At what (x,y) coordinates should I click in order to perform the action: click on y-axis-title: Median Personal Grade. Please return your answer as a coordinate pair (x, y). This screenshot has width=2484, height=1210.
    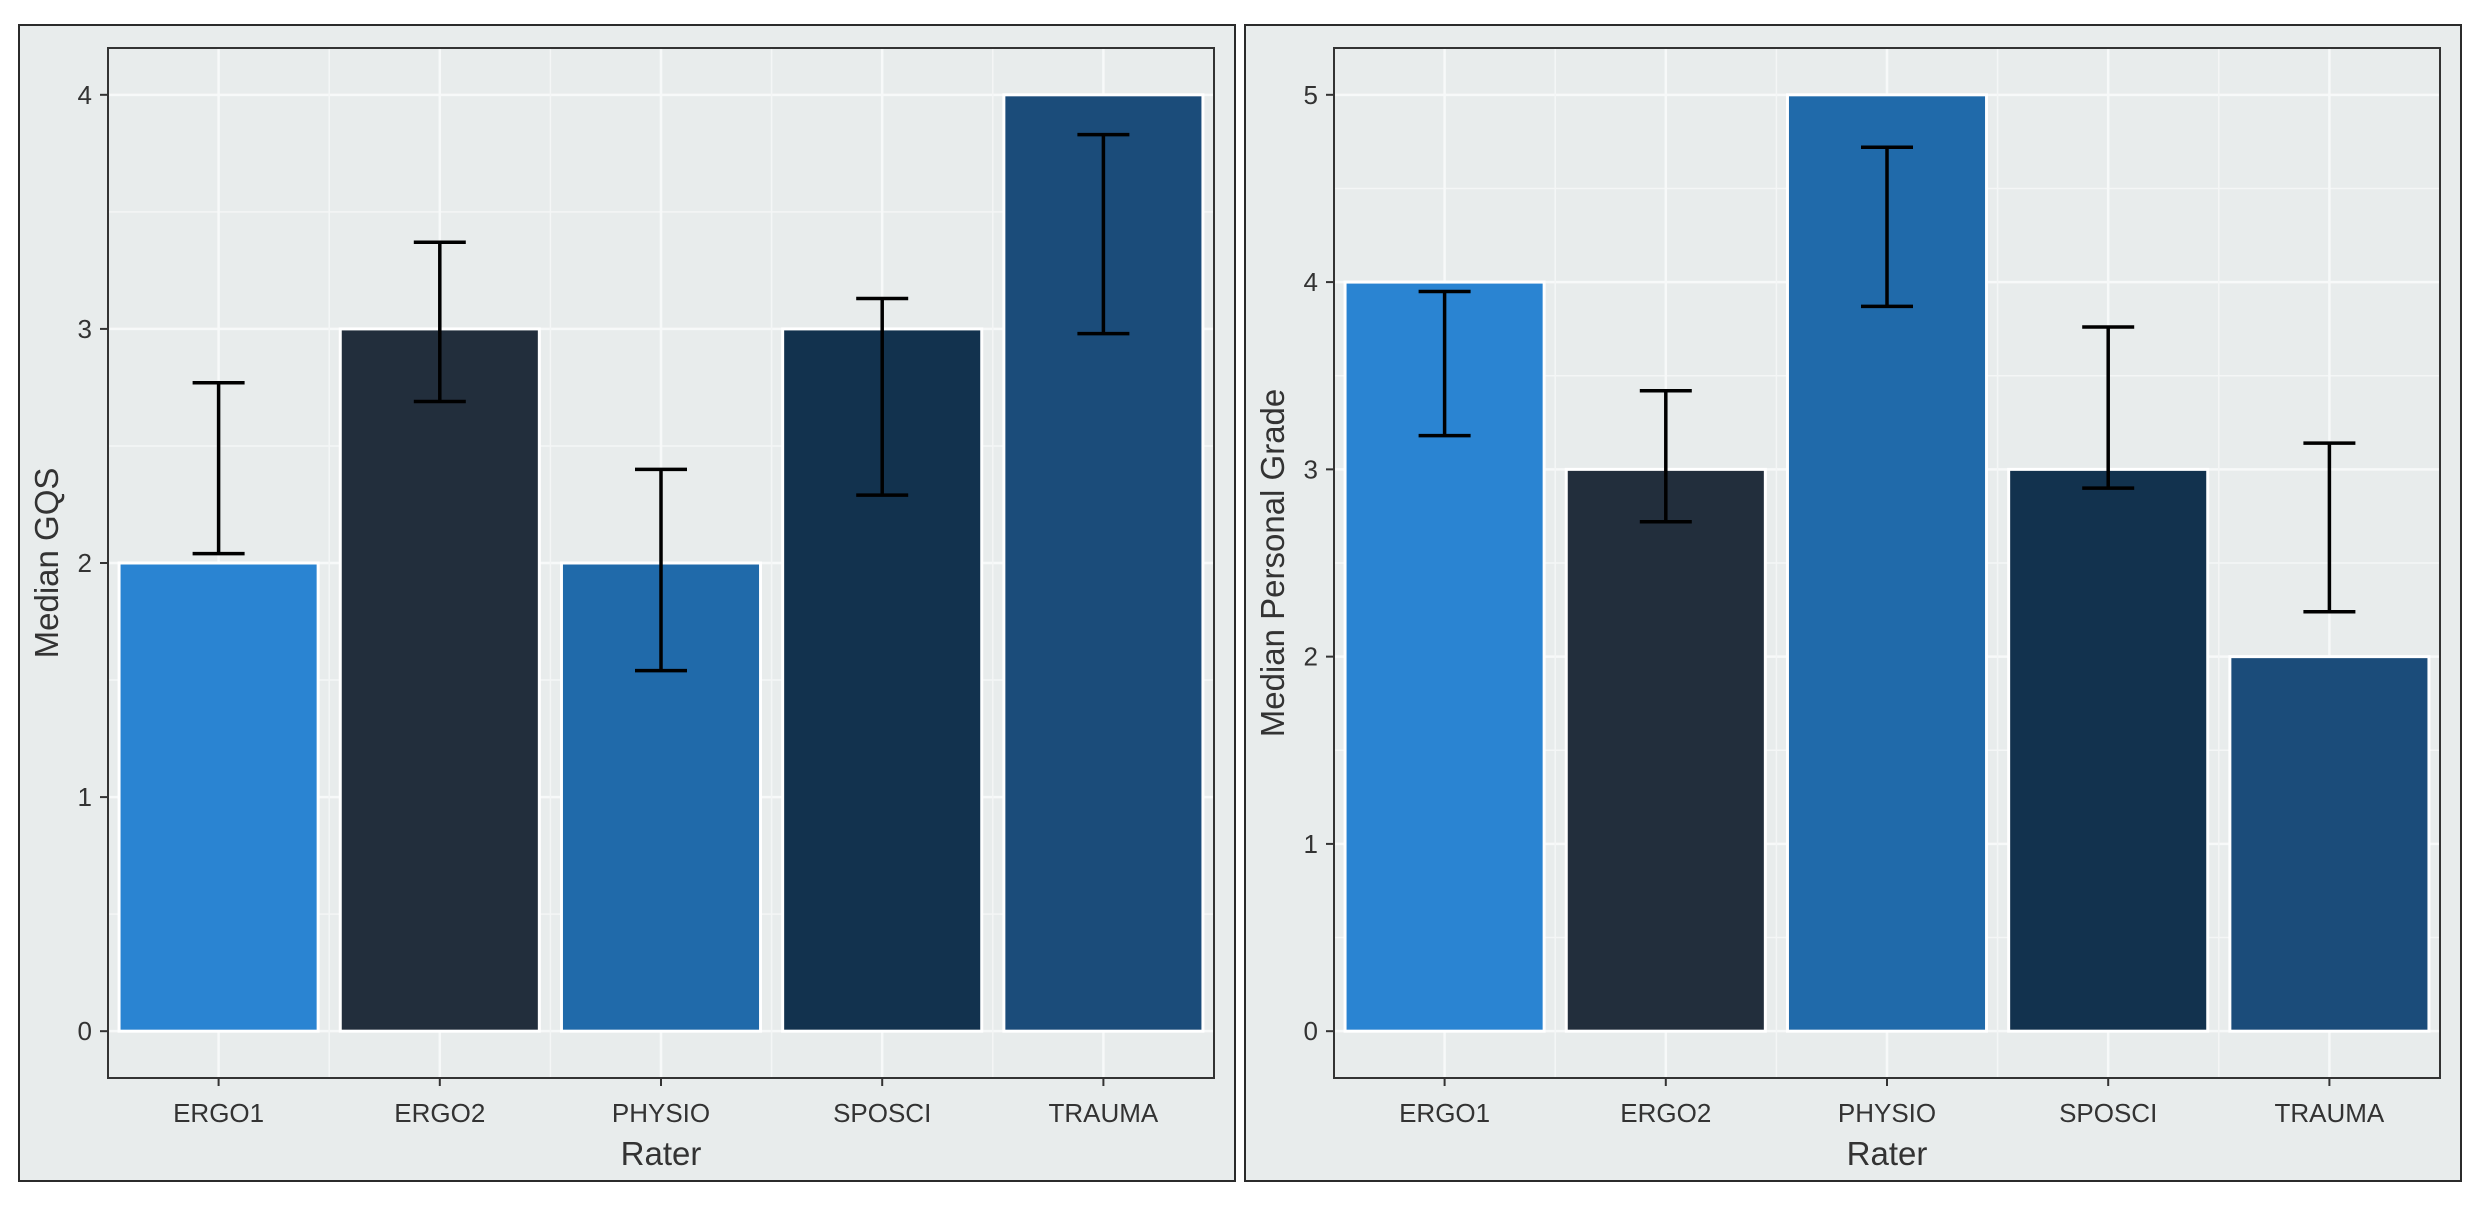
    Looking at the image, I should click on (1272, 563).